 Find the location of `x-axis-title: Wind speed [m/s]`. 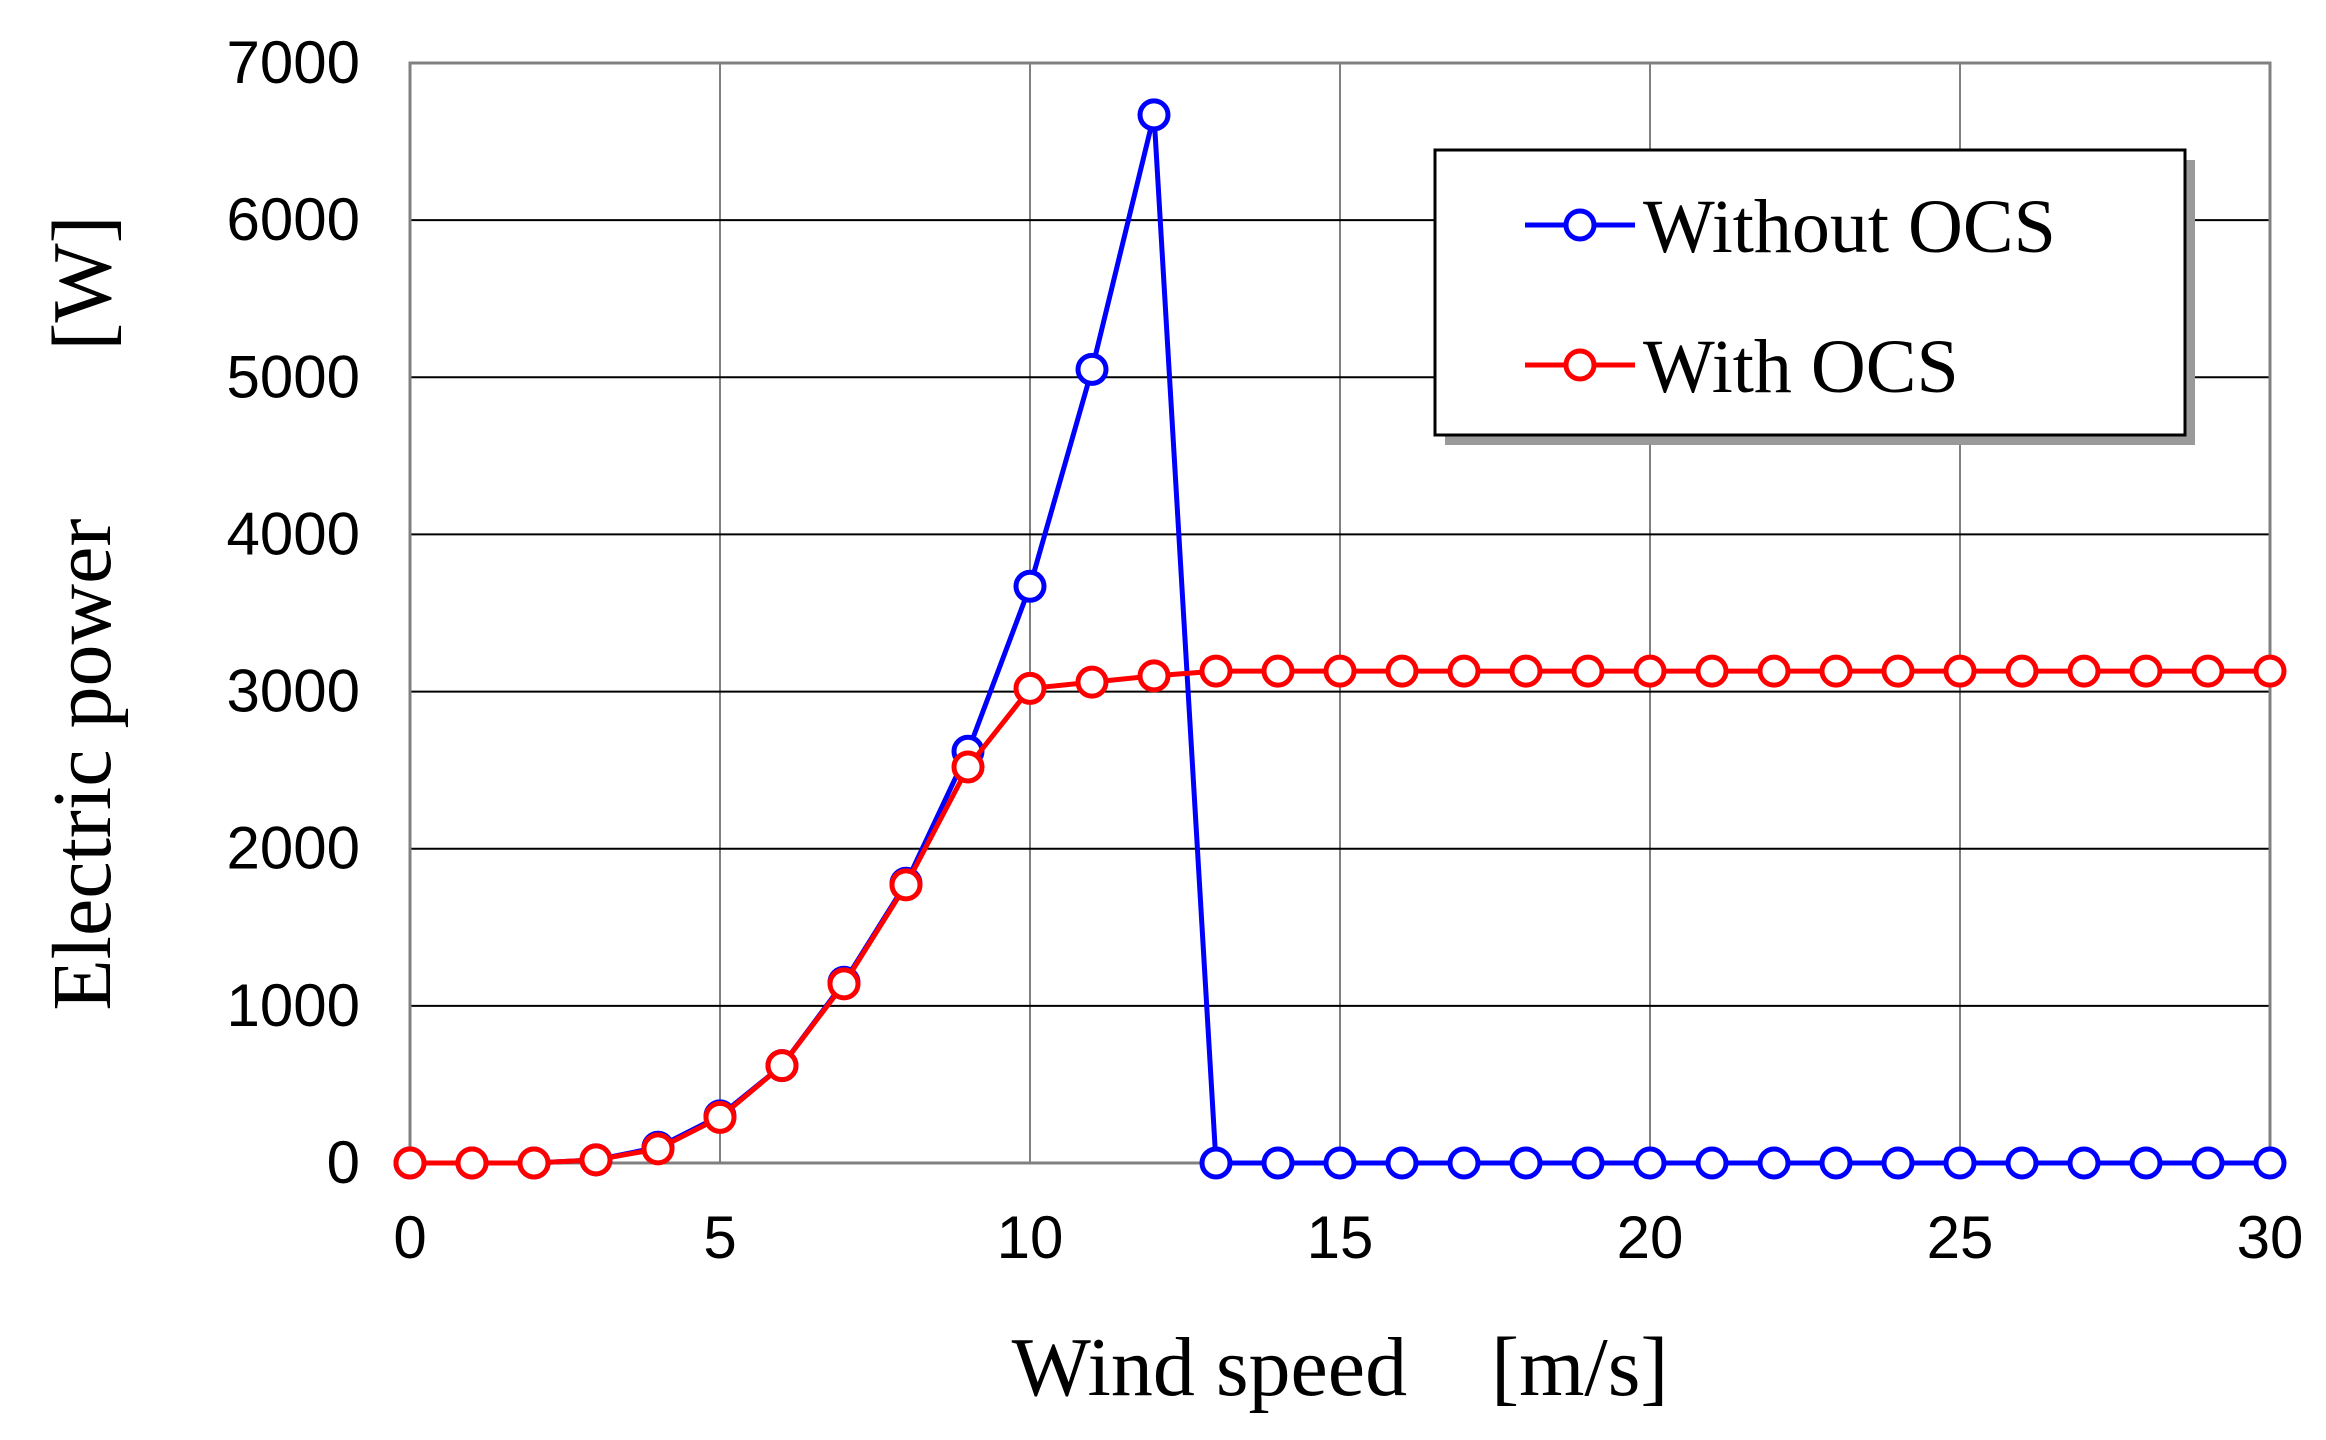

x-axis-title: Wind speed [m/s] is located at coordinates (1340, 1367).